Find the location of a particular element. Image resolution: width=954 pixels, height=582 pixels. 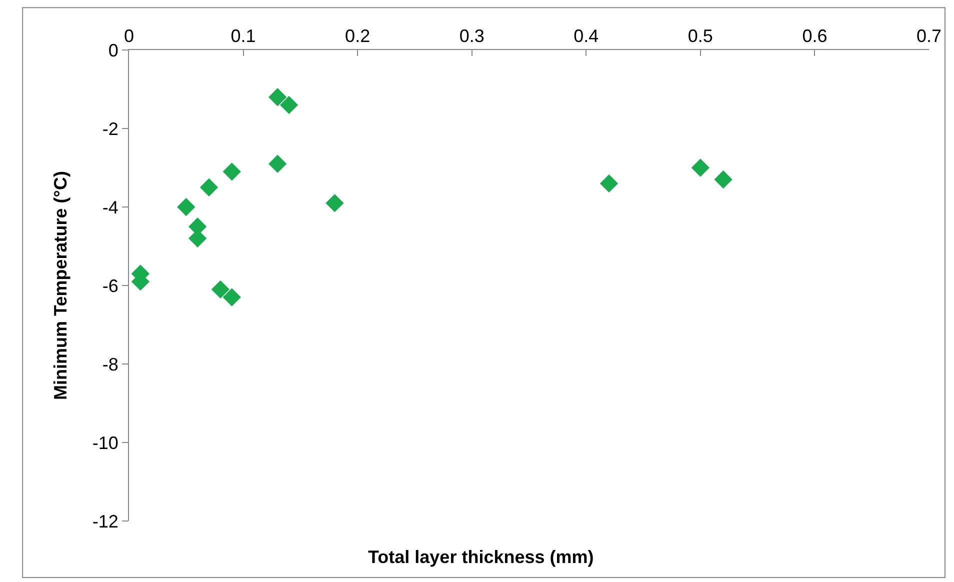

x-tick-label: 0.2 is located at coordinates (357, 36).